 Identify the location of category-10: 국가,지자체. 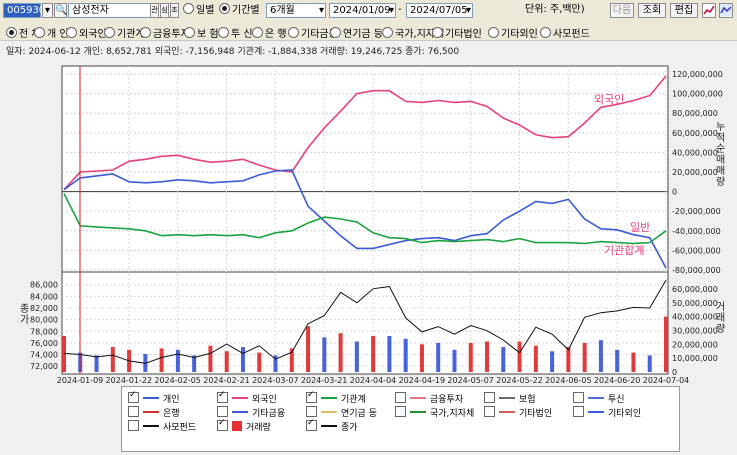
(413, 32).